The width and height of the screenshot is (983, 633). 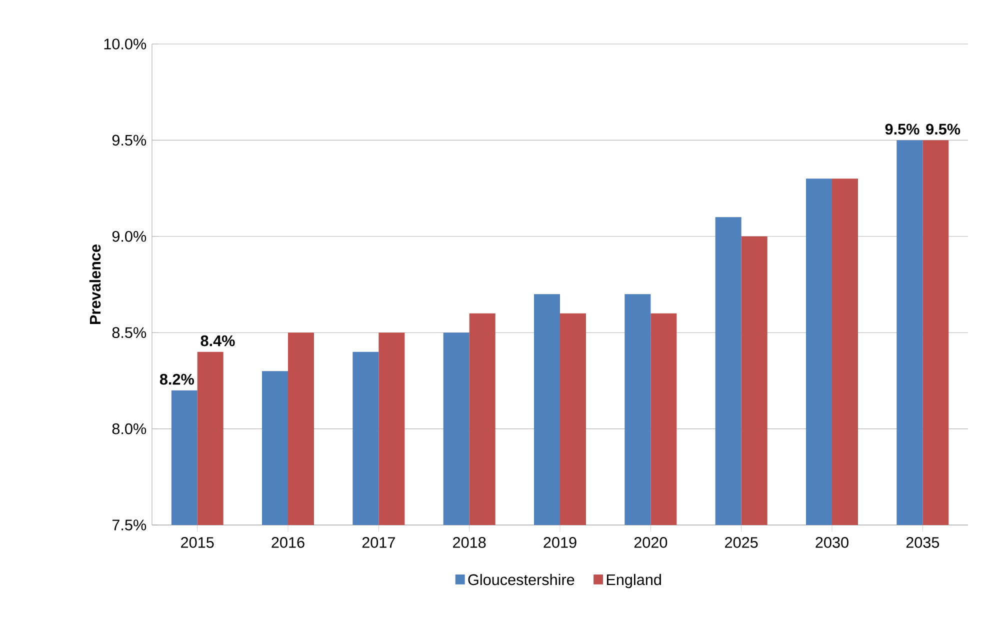 I want to click on y-tick-label: 9.0%, so click(x=129, y=236).